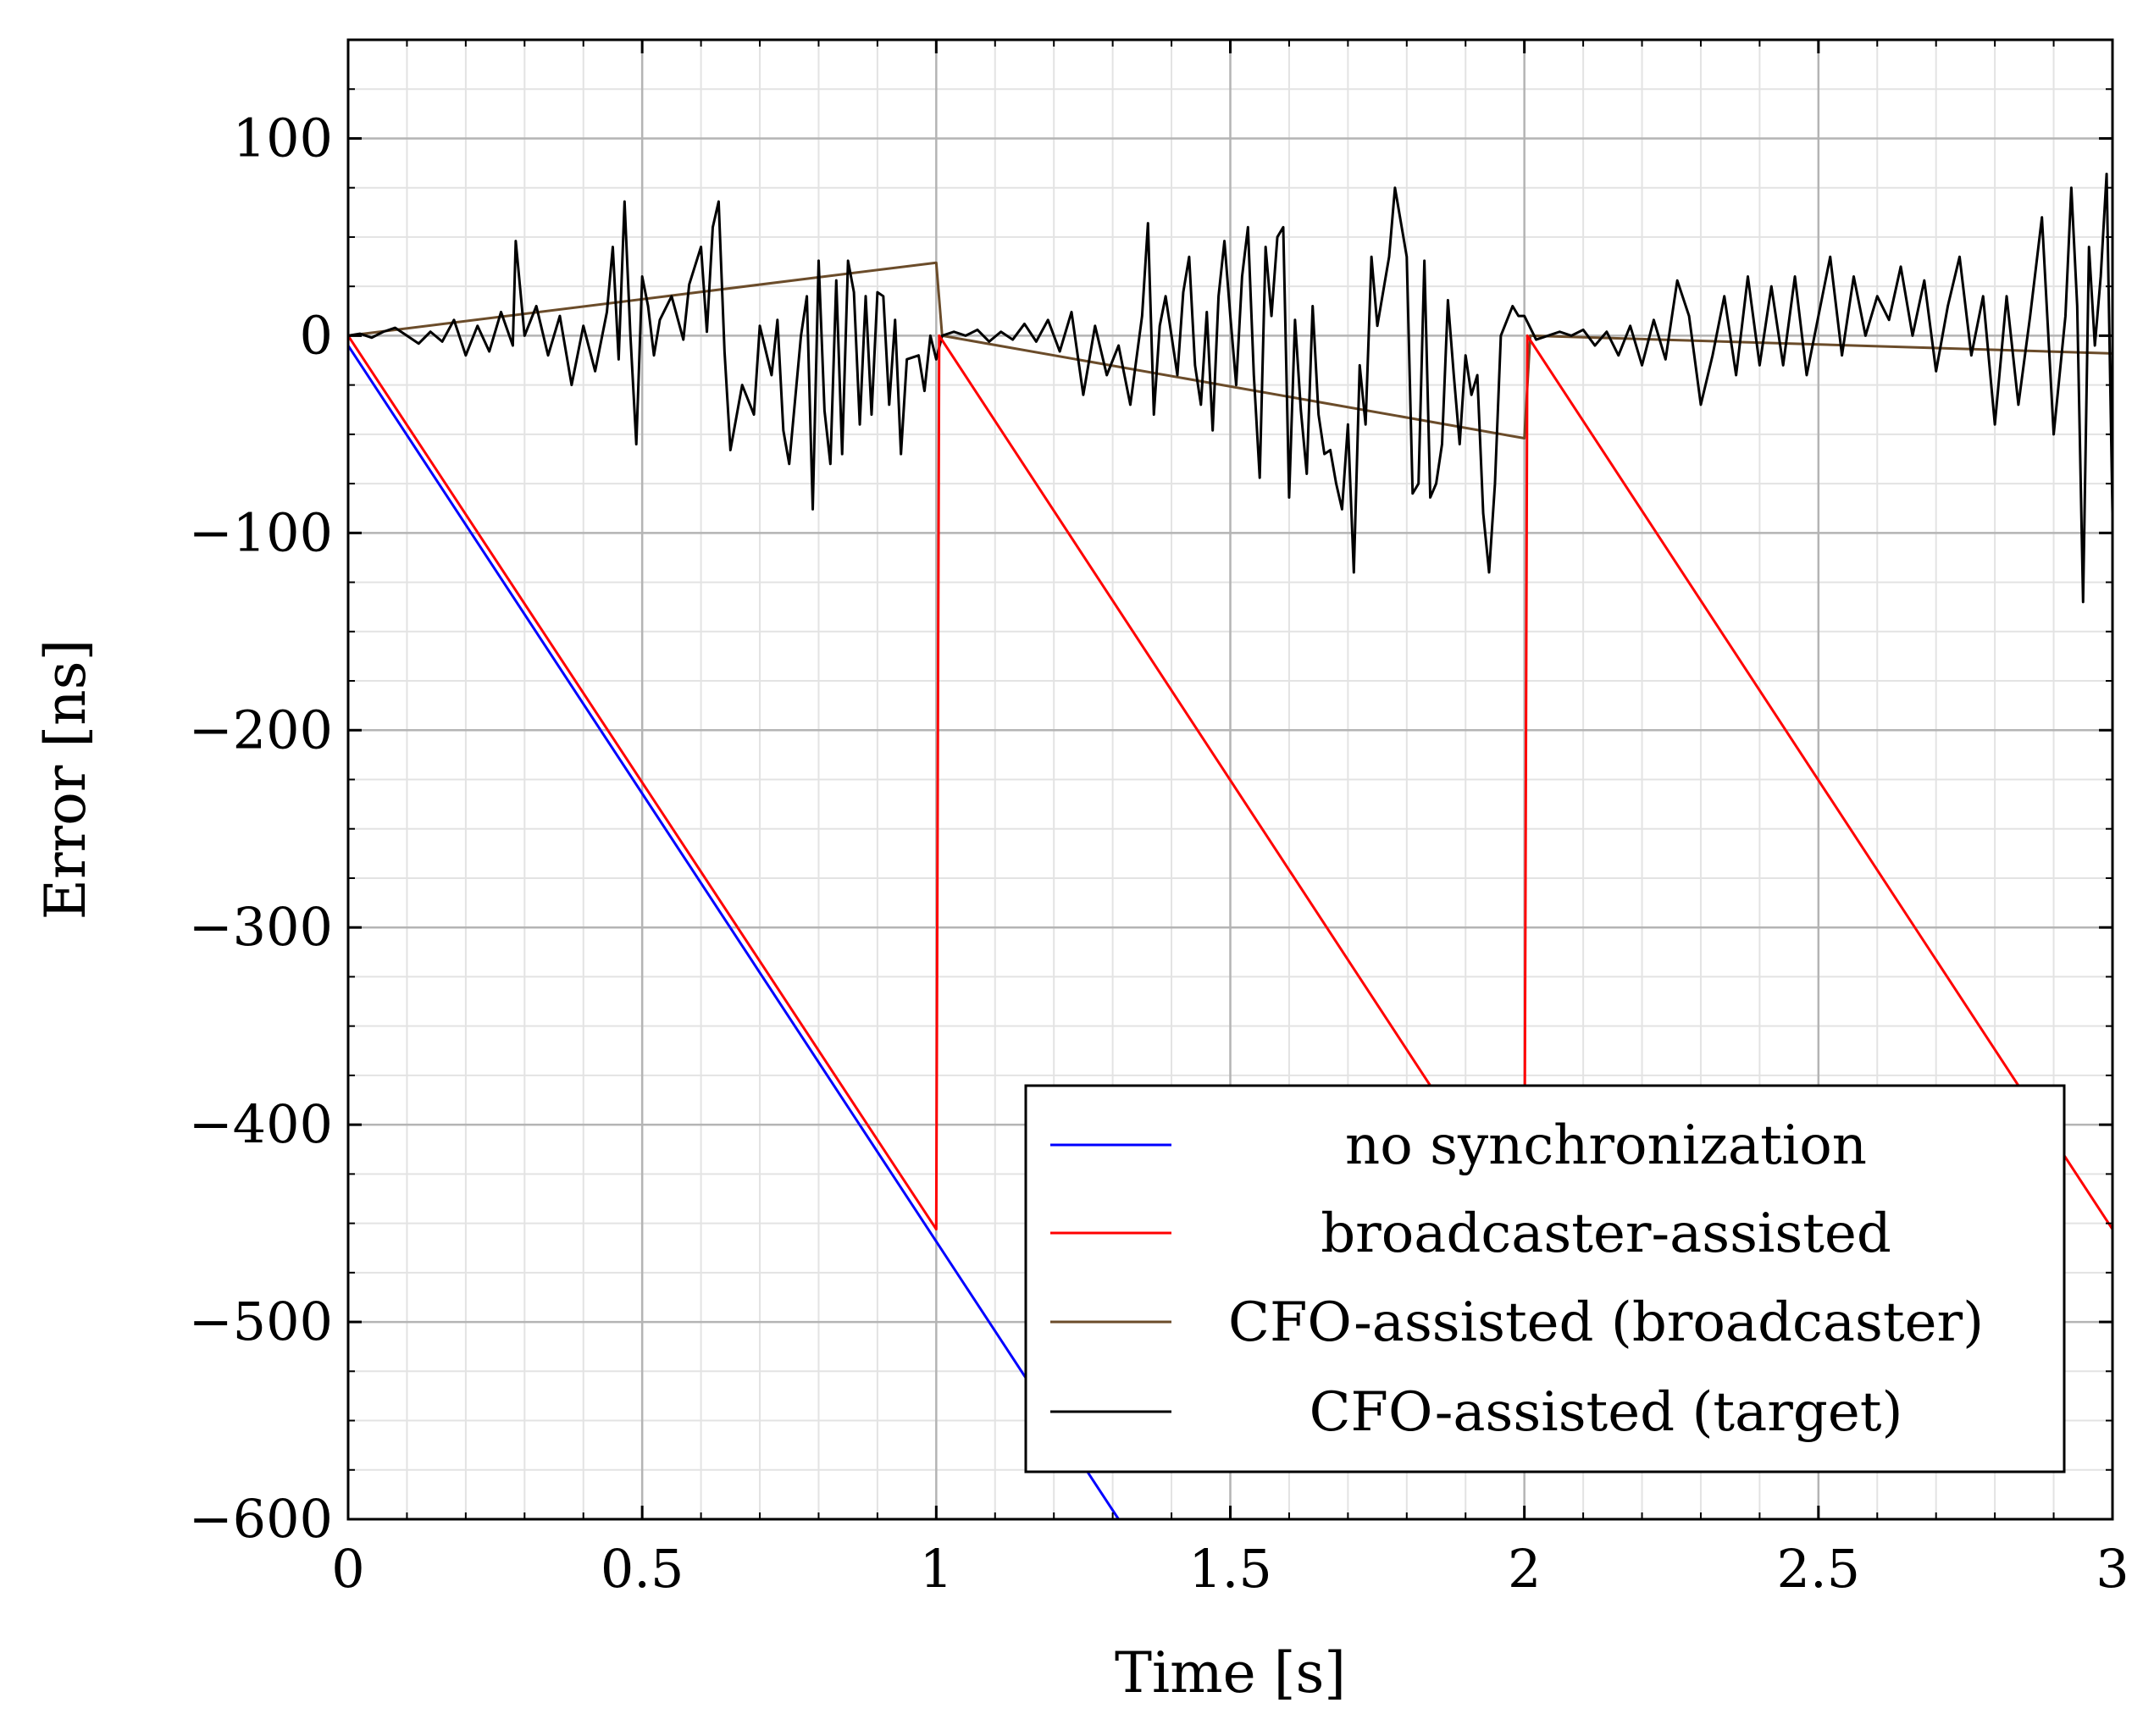 The width and height of the screenshot is (2154, 1736). Describe the element at coordinates (261, 1519) in the screenshot. I see `y-tick-label: −600` at that location.